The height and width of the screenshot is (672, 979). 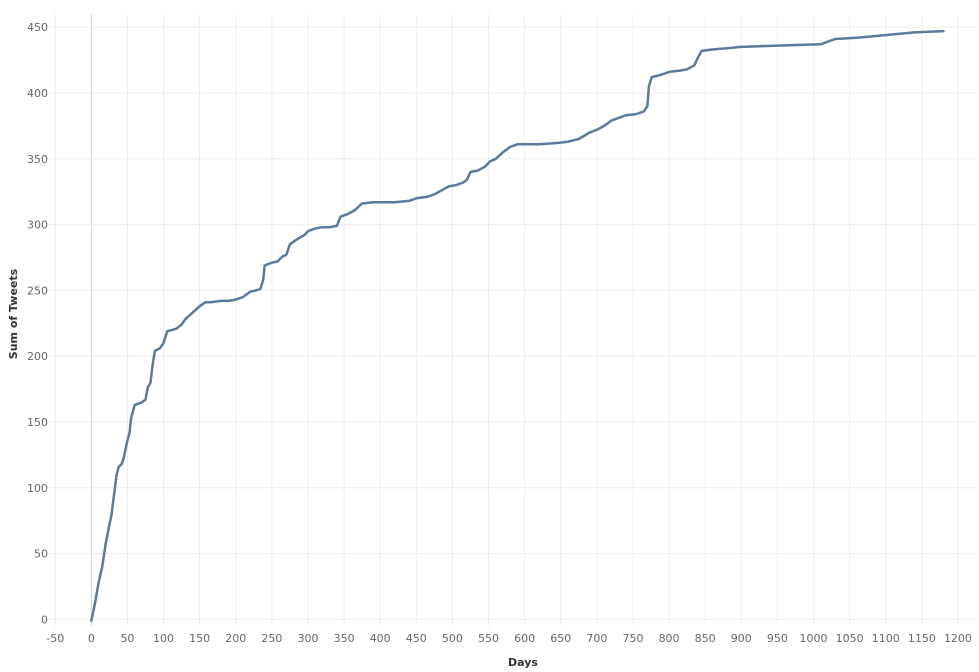 What do you see at coordinates (307, 638) in the screenshot?
I see `x-tick-label: 300` at bounding box center [307, 638].